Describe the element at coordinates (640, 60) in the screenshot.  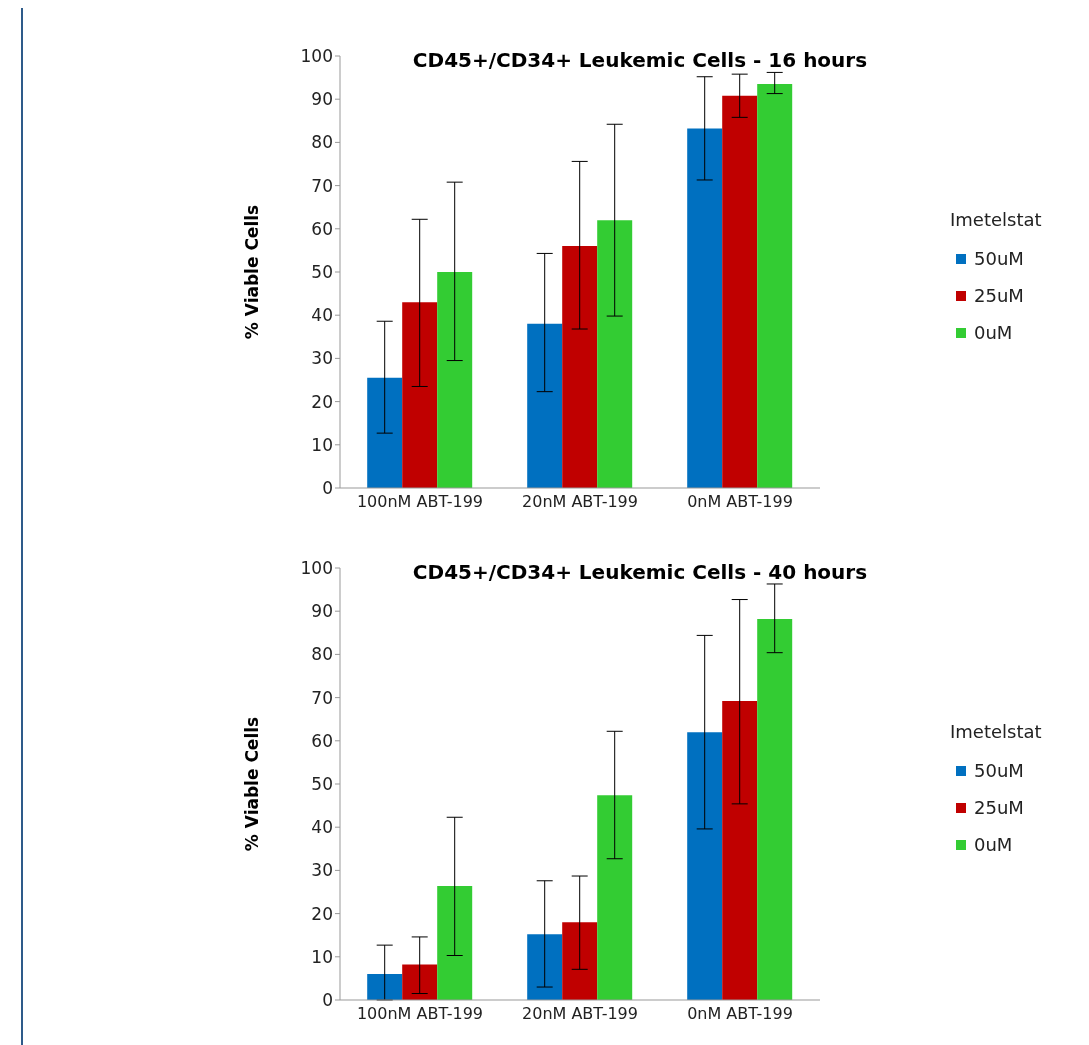
I see `chart-title: CD45+/CD34+ Leukemic Cells - 16 hours` at that location.